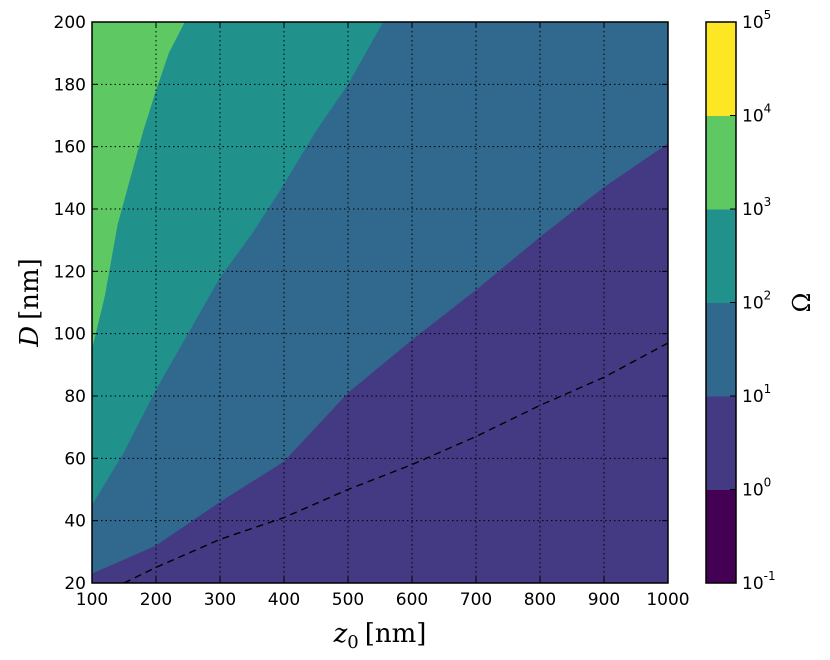 The image size is (830, 660). Describe the element at coordinates (70, 85) in the screenshot. I see `y-tick-label-180: 180` at that location.